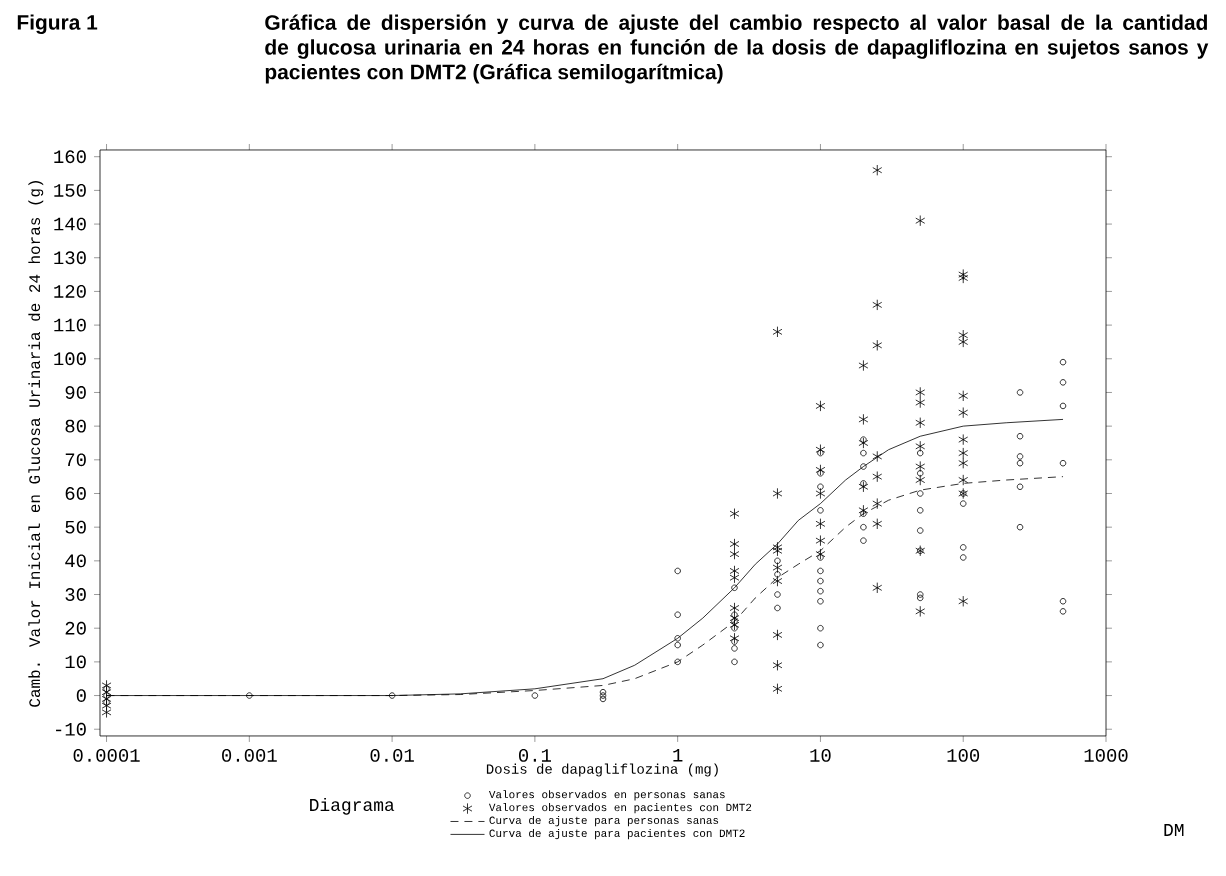 The image size is (1226, 876). What do you see at coordinates (57, 24) in the screenshot?
I see `chart-title: Figura 1` at bounding box center [57, 24].